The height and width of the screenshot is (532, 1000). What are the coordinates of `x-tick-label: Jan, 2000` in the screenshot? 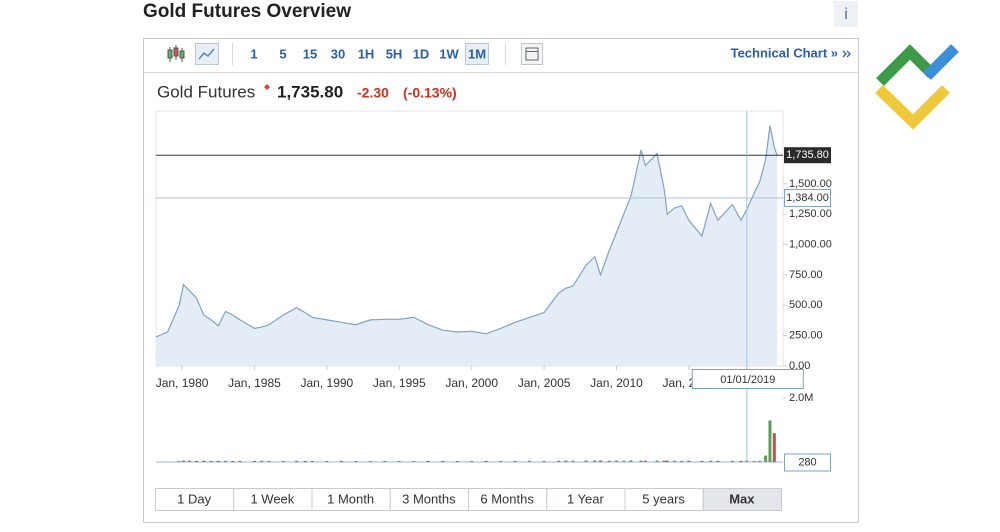 It's located at (471, 383).